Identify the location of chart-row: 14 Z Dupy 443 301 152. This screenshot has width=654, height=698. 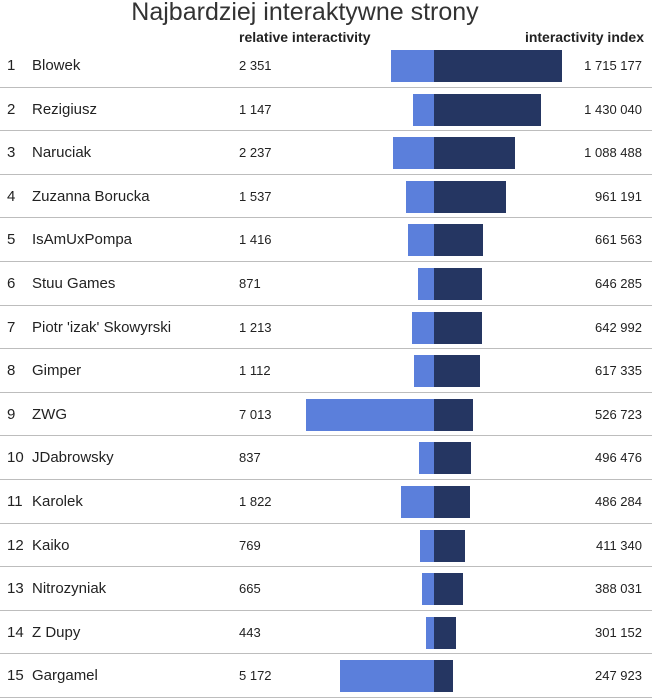
(326, 633).